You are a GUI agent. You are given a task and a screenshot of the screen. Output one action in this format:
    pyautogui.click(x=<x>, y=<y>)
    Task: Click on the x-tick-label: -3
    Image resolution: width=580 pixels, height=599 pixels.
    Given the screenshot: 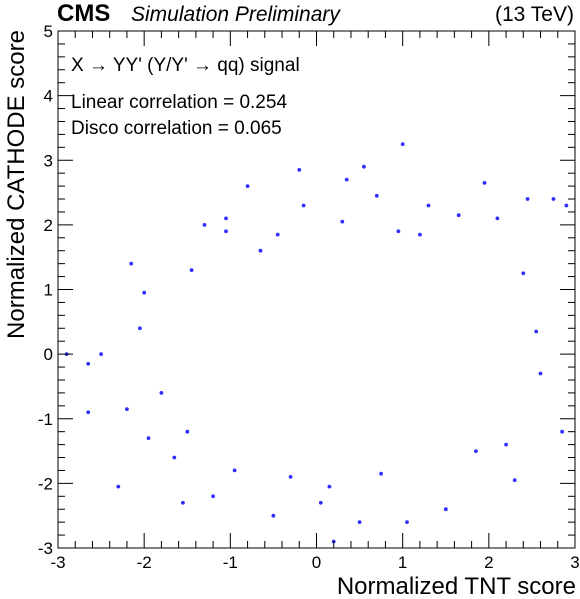 What is the action you would take?
    pyautogui.click(x=57, y=562)
    